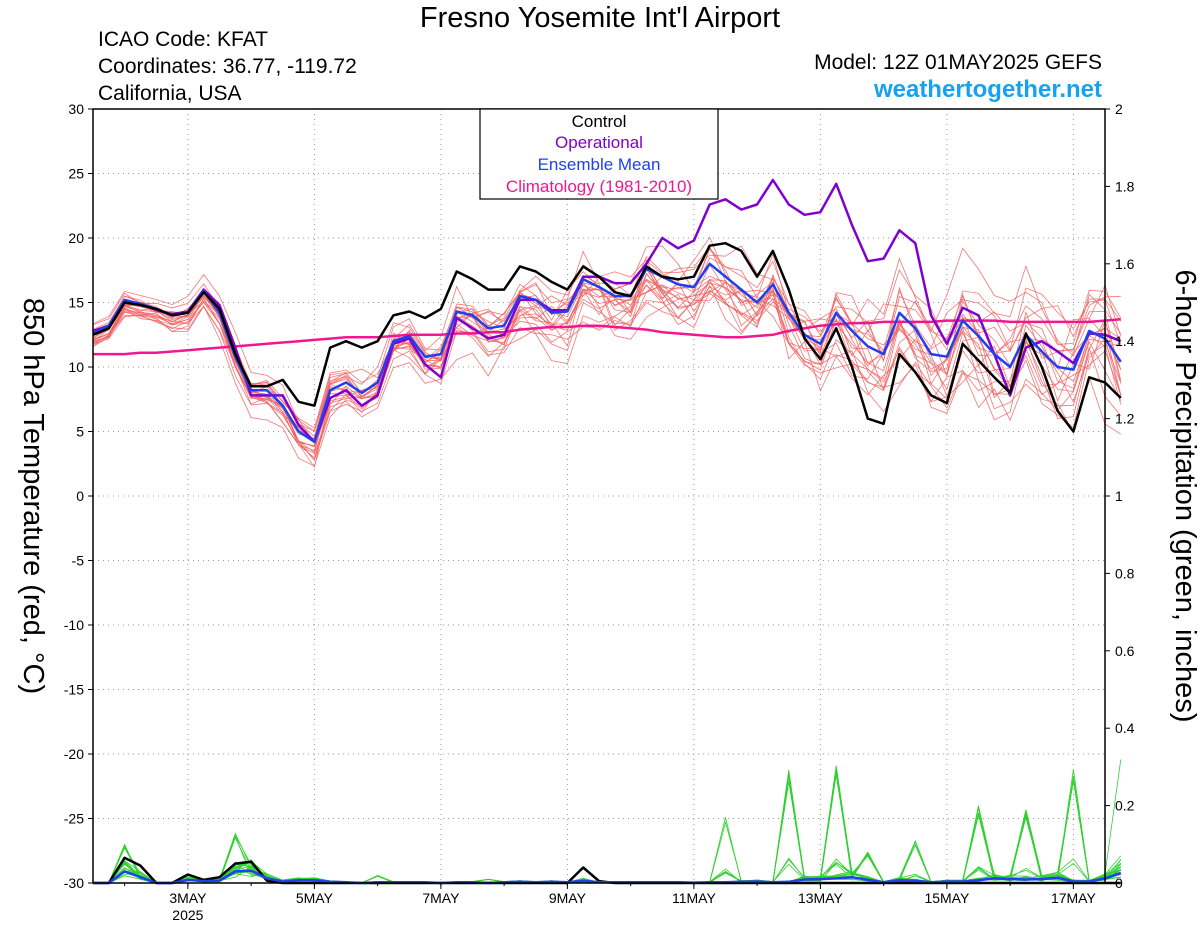 Image resolution: width=1200 pixels, height=927 pixels. What do you see at coordinates (76, 367) in the screenshot?
I see `y-tick-label-left: 10` at bounding box center [76, 367].